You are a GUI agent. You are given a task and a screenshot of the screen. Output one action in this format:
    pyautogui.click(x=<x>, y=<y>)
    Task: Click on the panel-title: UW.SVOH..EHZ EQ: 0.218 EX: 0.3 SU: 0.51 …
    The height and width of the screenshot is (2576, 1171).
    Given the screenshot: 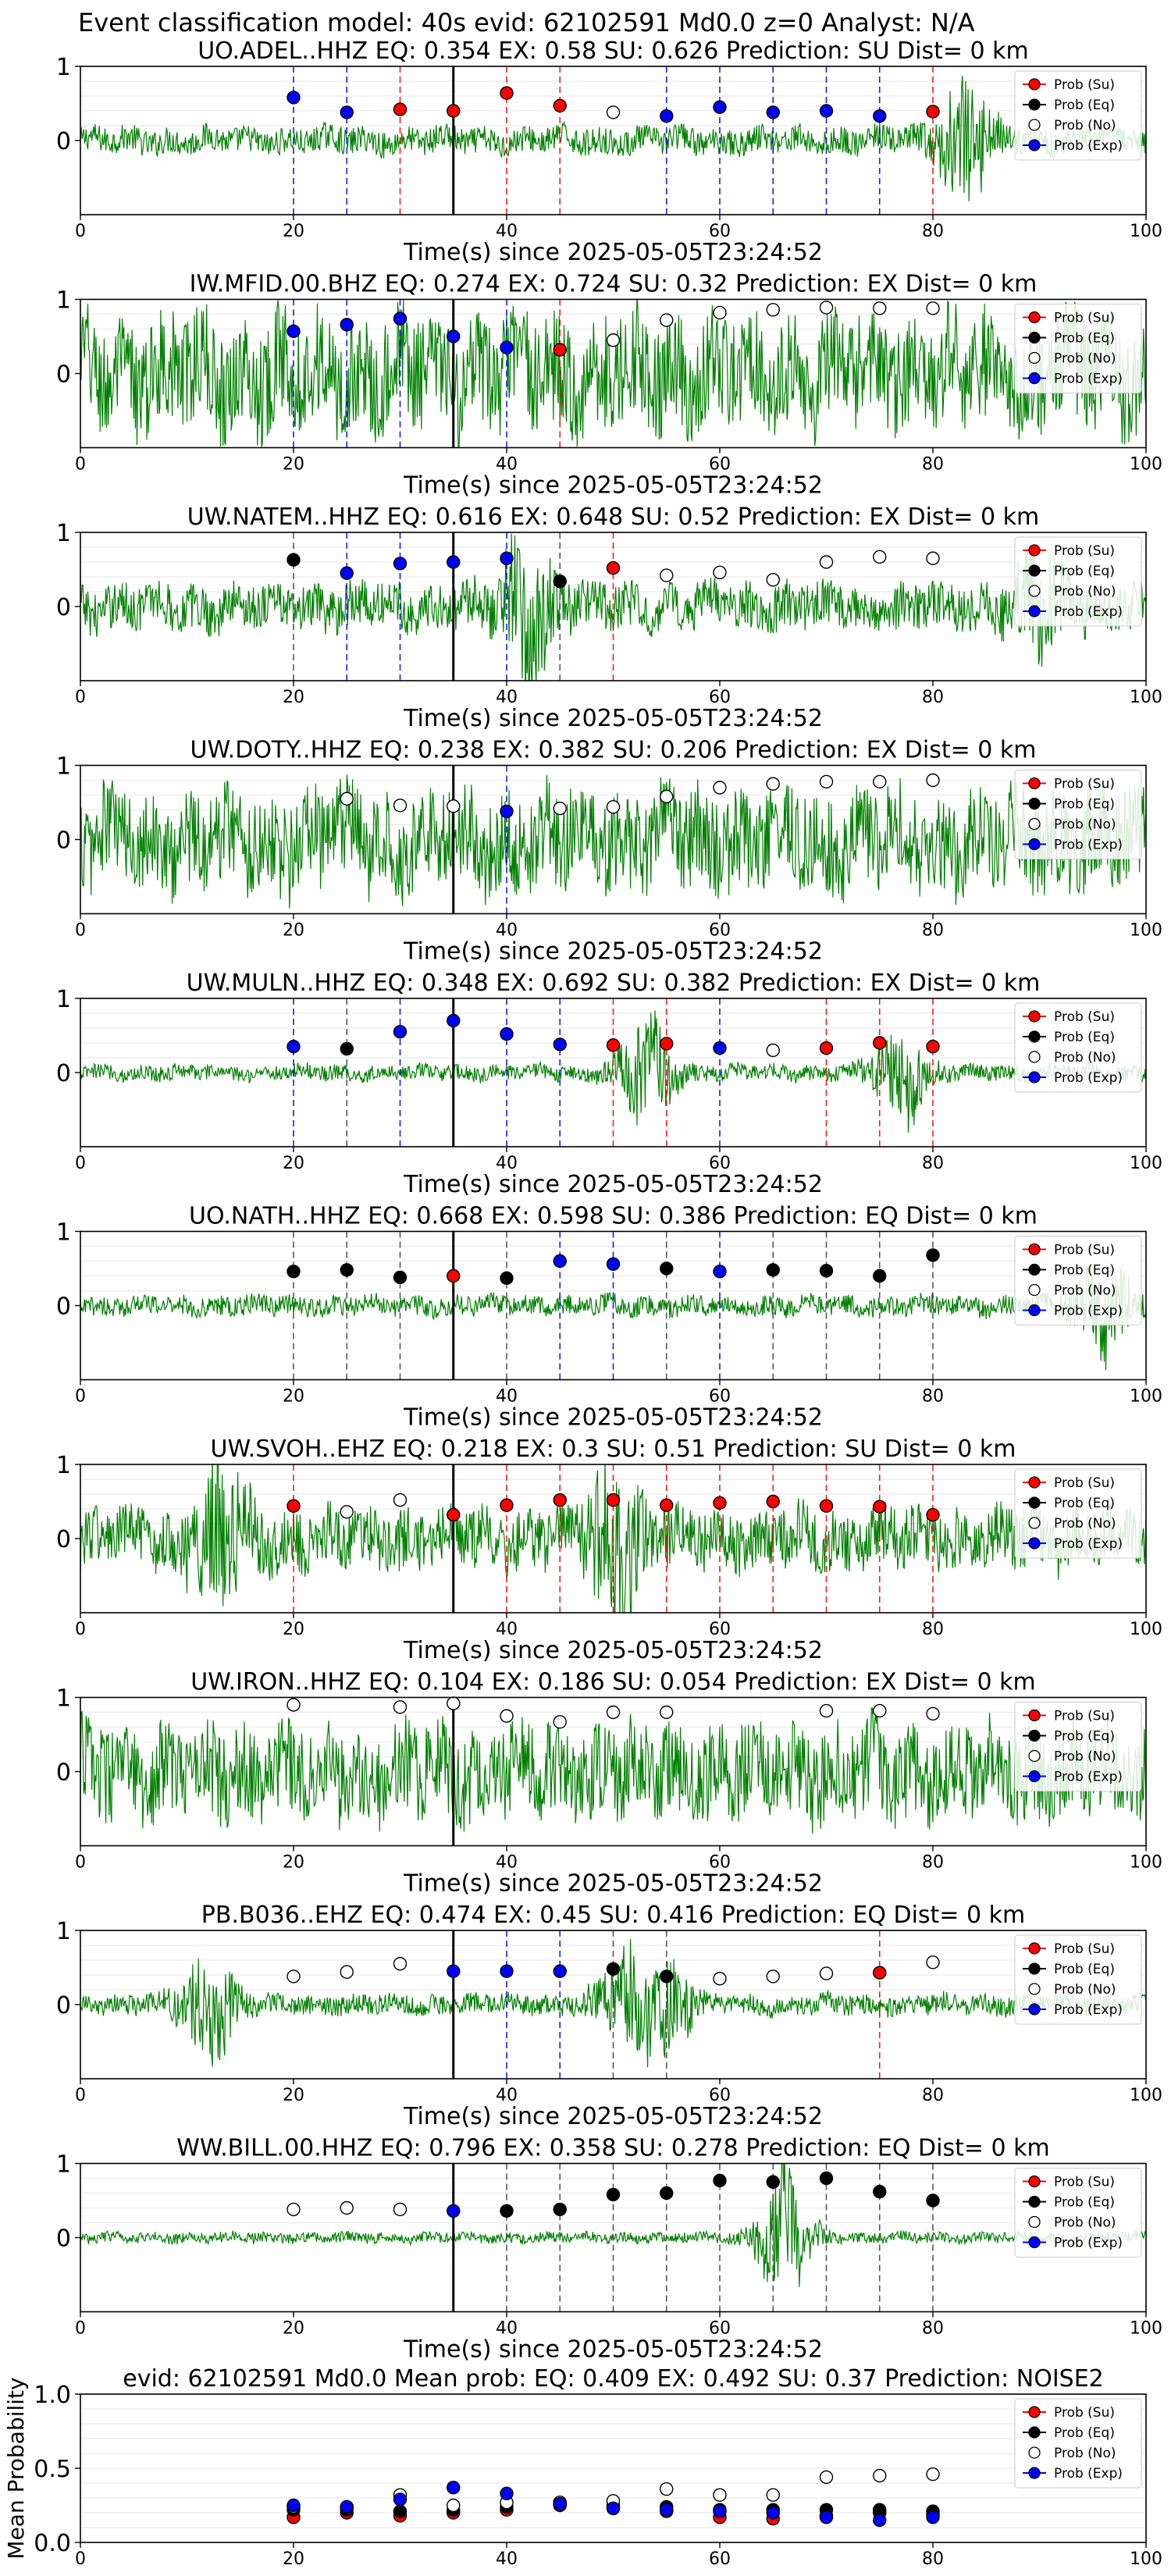 What is the action you would take?
    pyautogui.click(x=613, y=1449)
    